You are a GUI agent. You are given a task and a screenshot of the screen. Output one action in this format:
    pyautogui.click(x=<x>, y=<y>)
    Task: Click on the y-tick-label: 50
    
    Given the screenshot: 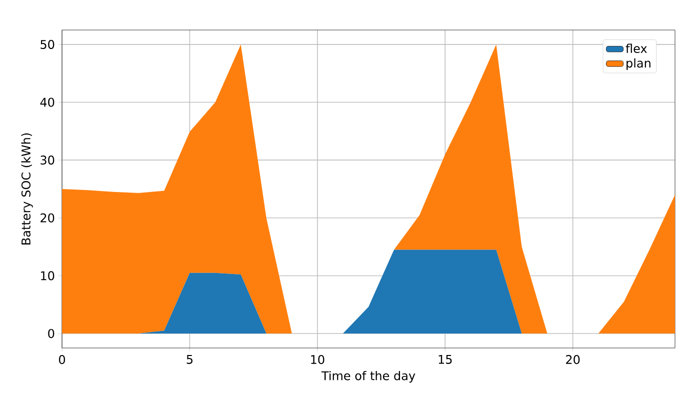 What is the action you would take?
    pyautogui.click(x=47, y=44)
    